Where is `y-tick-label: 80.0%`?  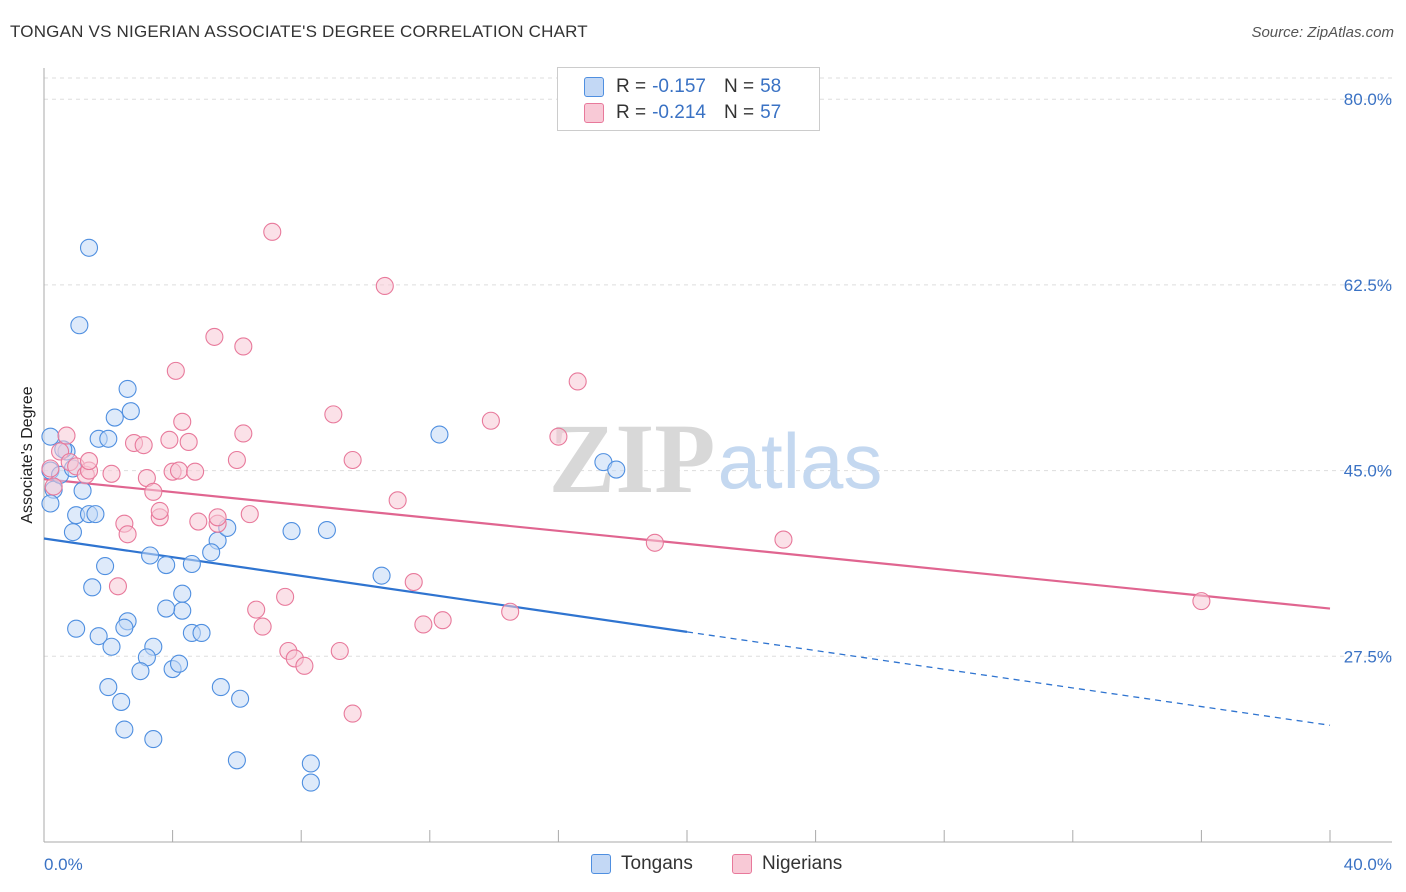 y-tick-label: 80.0% is located at coordinates (1368, 99).